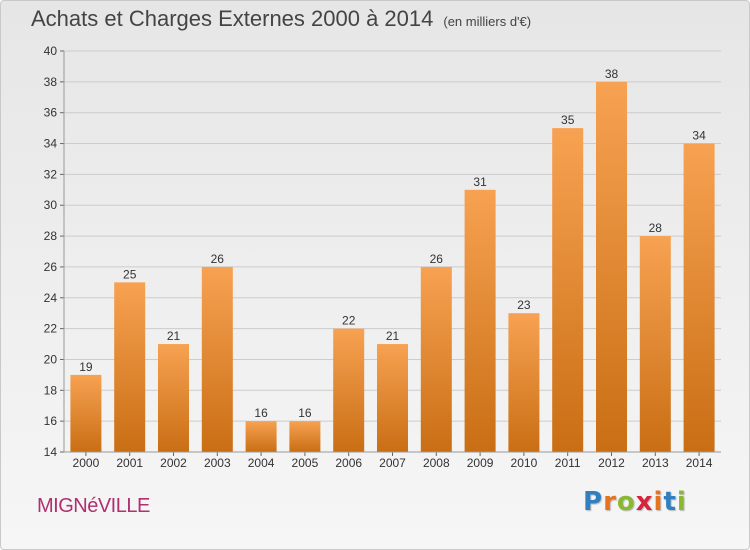 This screenshot has width=750, height=550. What do you see at coordinates (699, 136) in the screenshot?
I see `data-label-2014: 34` at bounding box center [699, 136].